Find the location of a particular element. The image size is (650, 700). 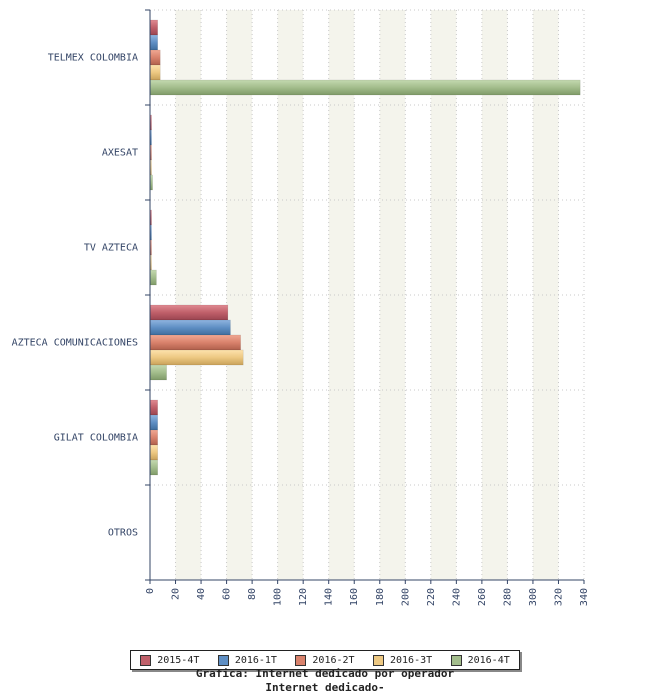

legend-label: 2016-4T is located at coordinates (488, 660).